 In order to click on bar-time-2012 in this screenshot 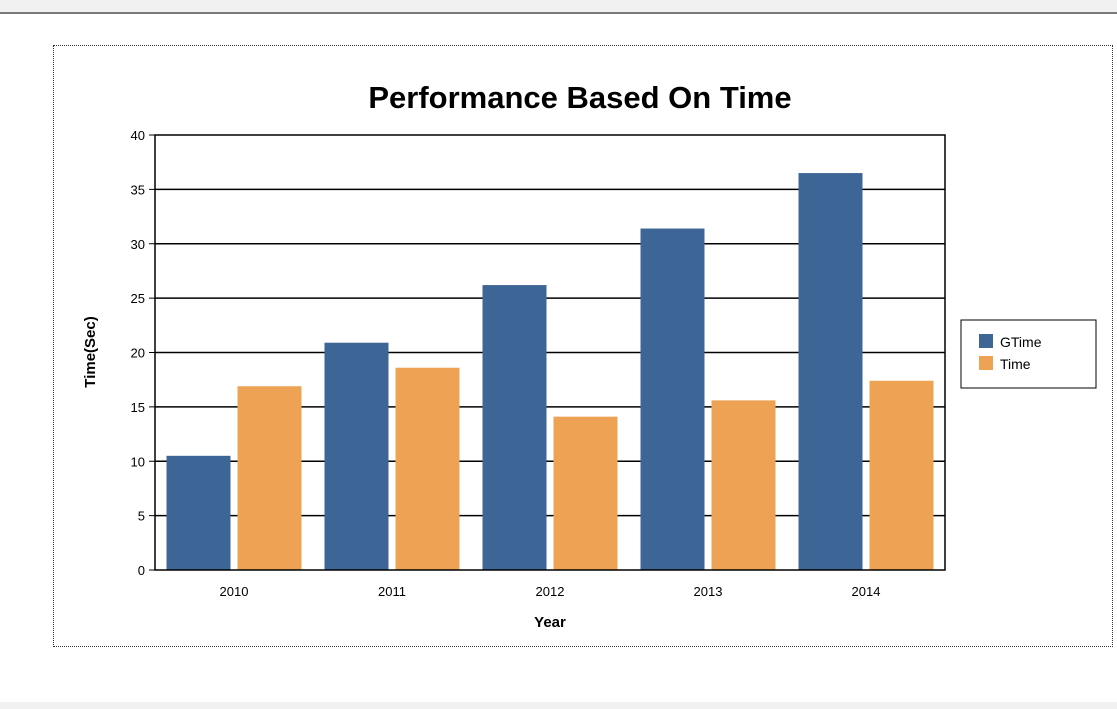, I will do `click(585, 493)`.